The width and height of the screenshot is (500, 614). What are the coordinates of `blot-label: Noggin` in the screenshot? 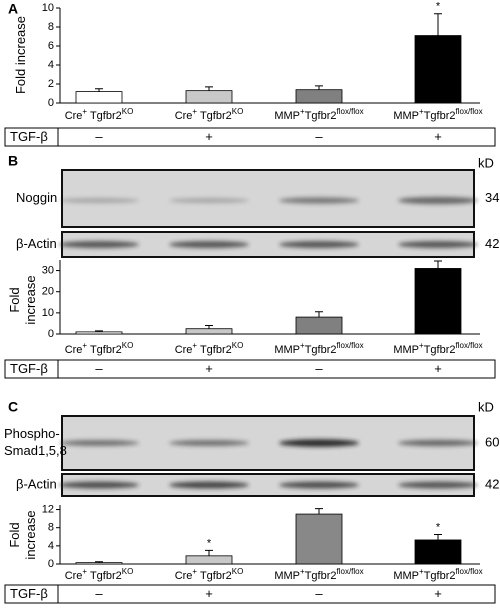 It's located at (36, 197).